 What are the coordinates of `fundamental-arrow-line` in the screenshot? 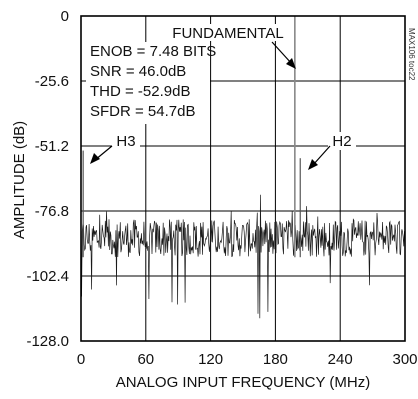 It's located at (282, 53).